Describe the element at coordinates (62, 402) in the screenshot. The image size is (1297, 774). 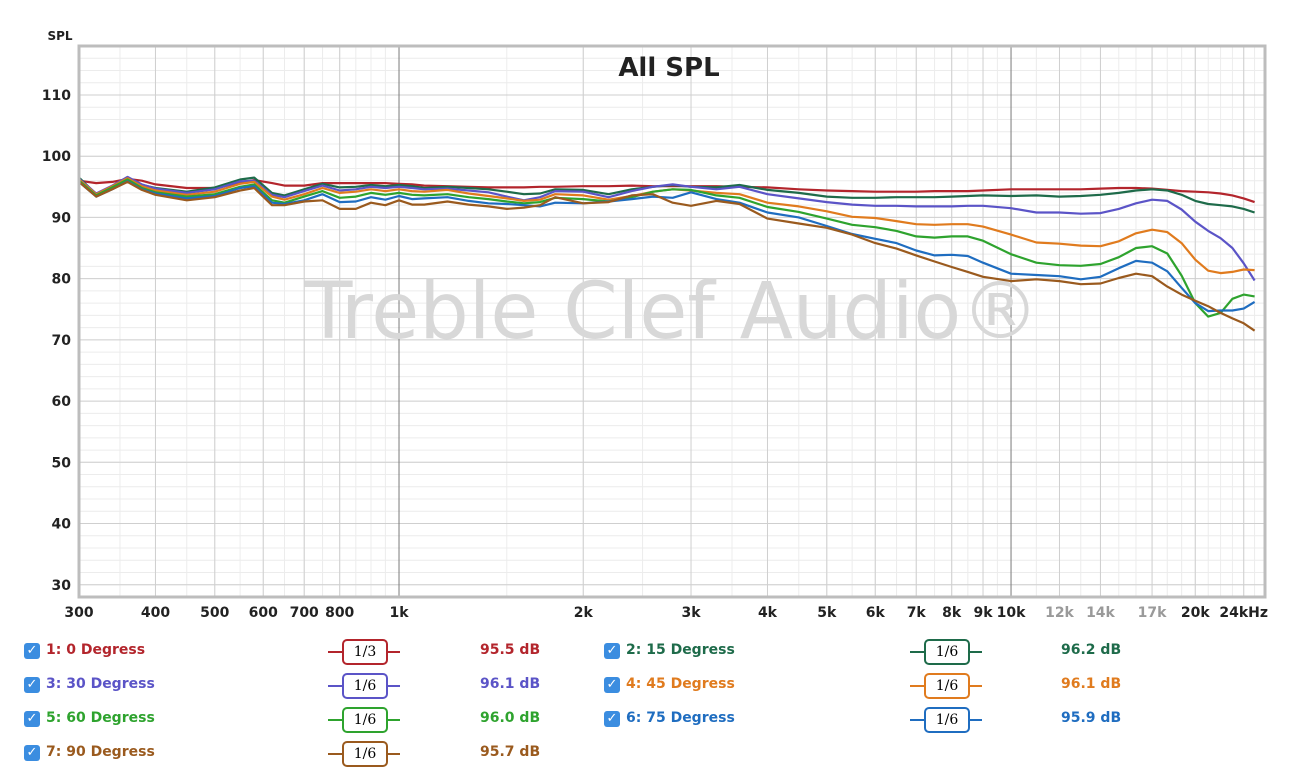
I see `y-tick-label: 60` at that location.